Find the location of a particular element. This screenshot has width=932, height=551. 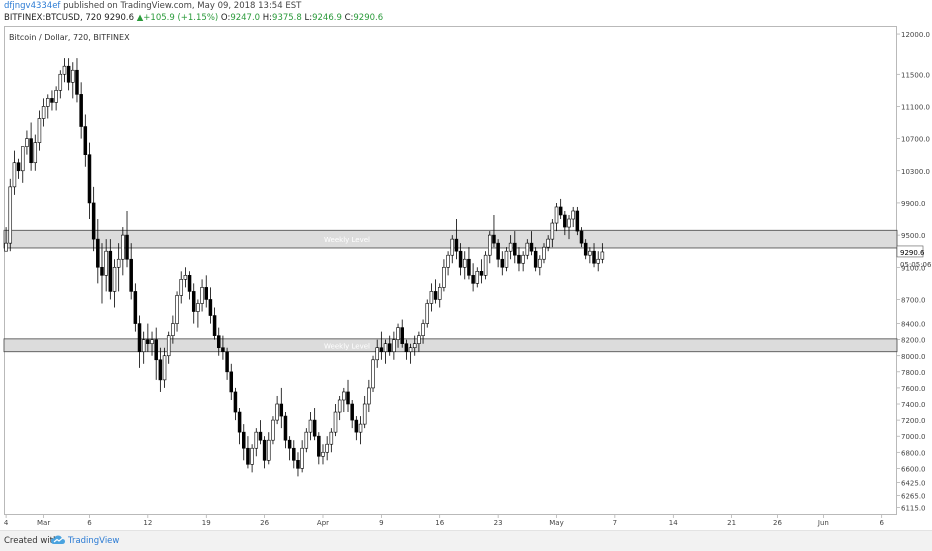

last-price: 9290.6 is located at coordinates (119, 18).